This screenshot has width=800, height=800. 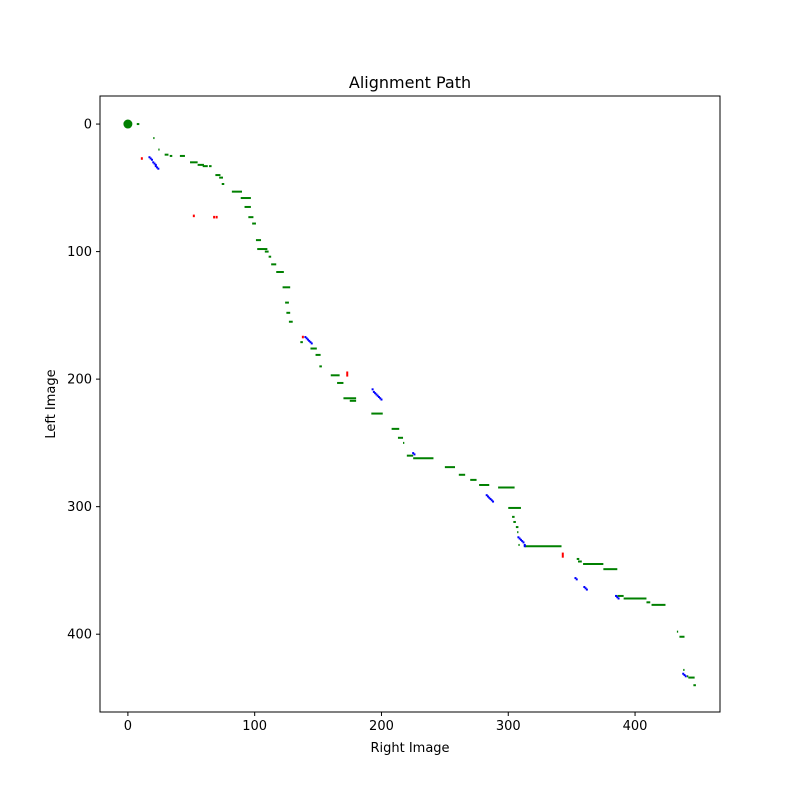 I want to click on x-tick-label: 0, so click(x=128, y=726).